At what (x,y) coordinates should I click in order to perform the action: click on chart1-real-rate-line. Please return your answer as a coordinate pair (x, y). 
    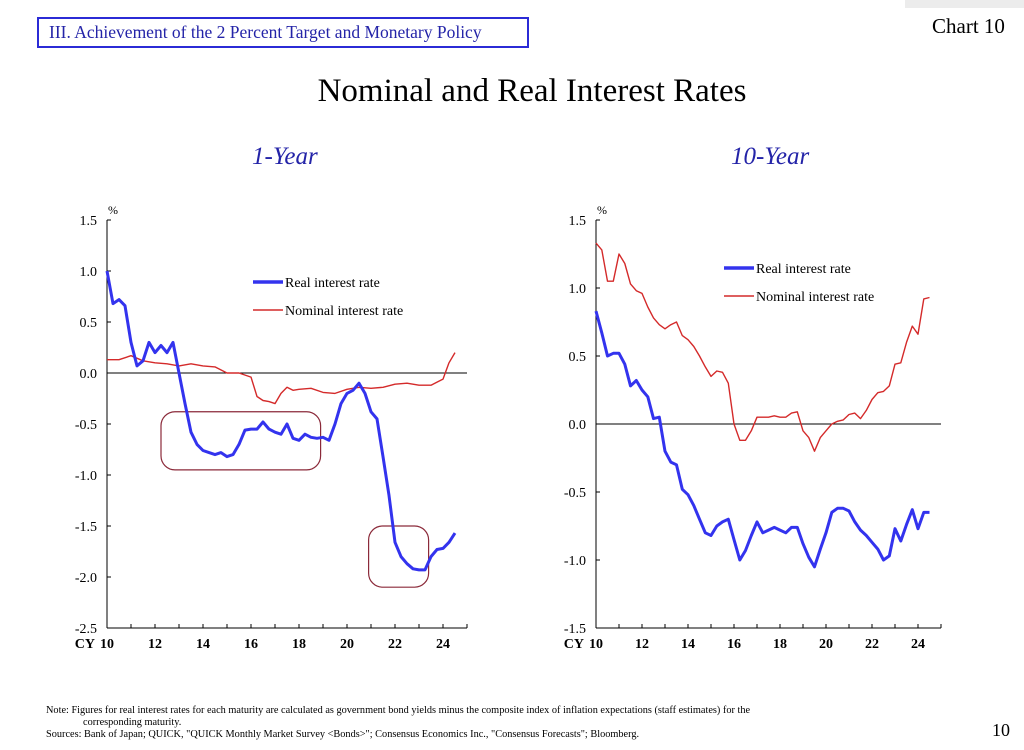
    Looking at the image, I should click on (281, 421).